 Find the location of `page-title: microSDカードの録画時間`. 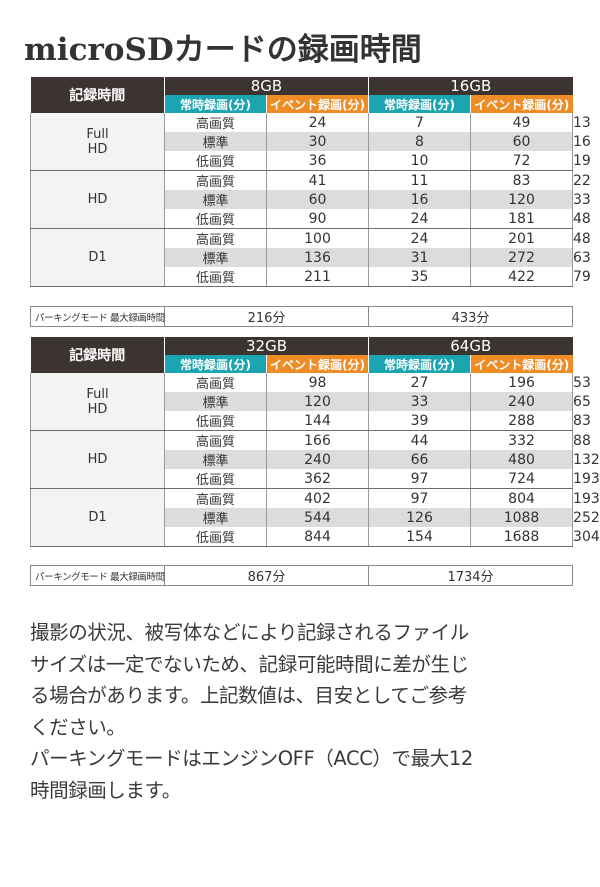

page-title: microSDカードの録画時間 is located at coordinates (223, 50).